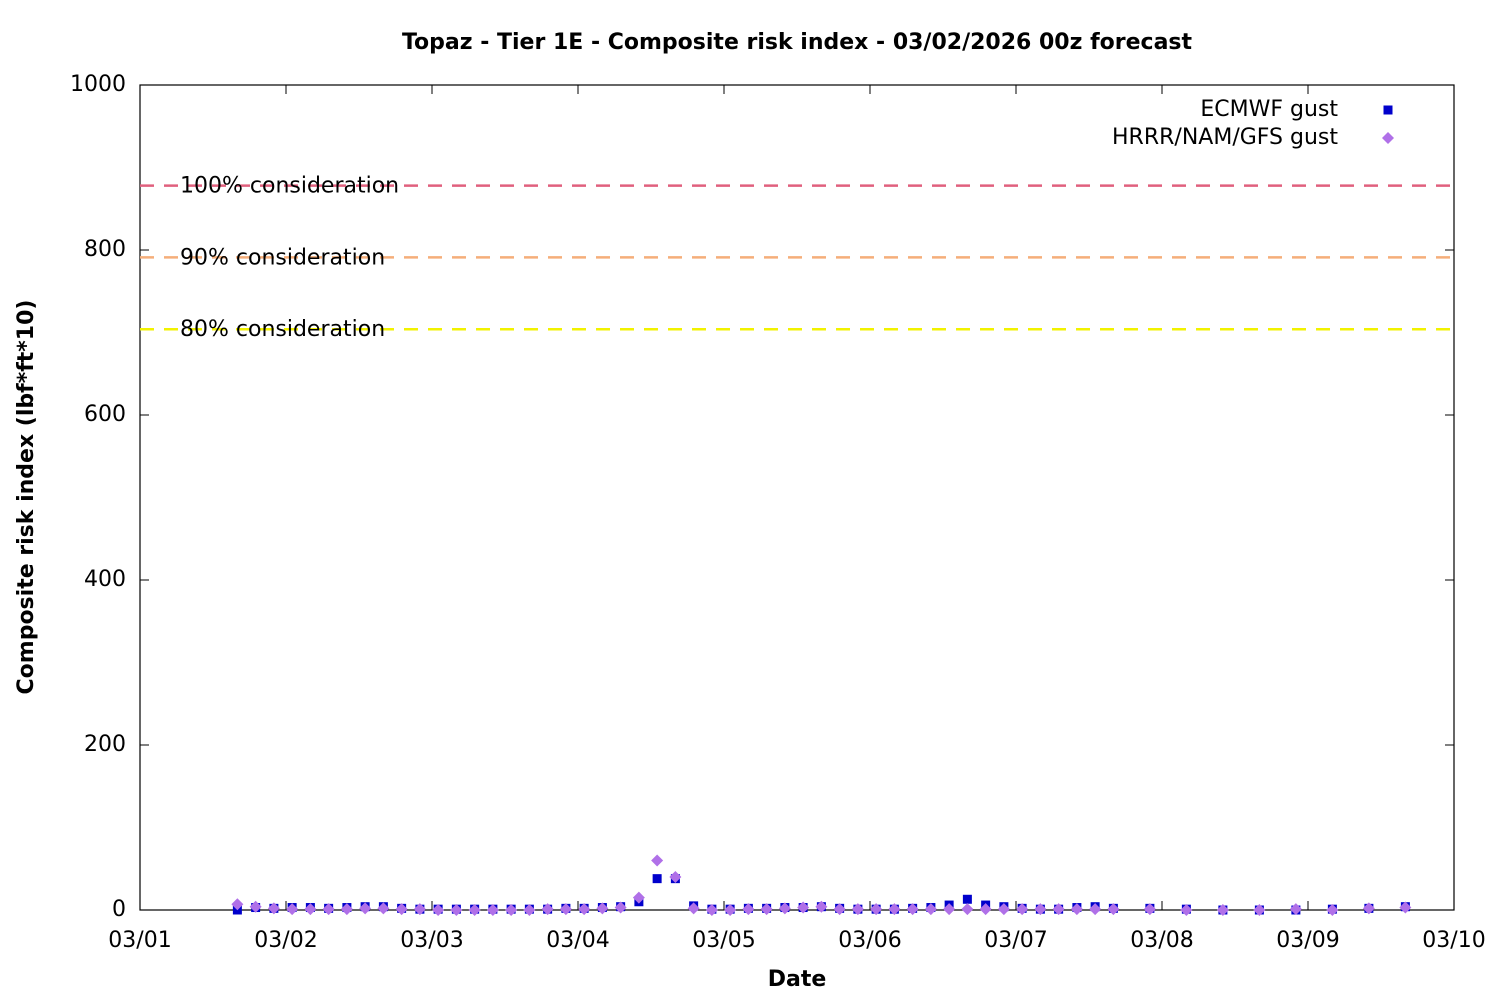  Describe the element at coordinates (105, 249) in the screenshot. I see `y-tick-label: 800` at that location.